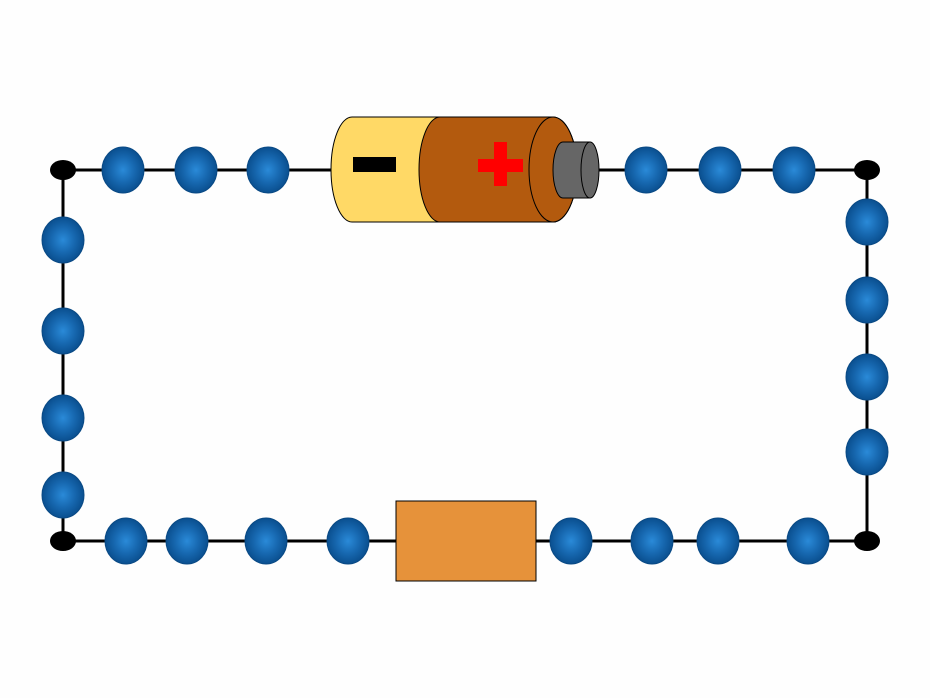 The image size is (930, 698). Describe the element at coordinates (466, 541) in the screenshot. I see `resistor` at that location.